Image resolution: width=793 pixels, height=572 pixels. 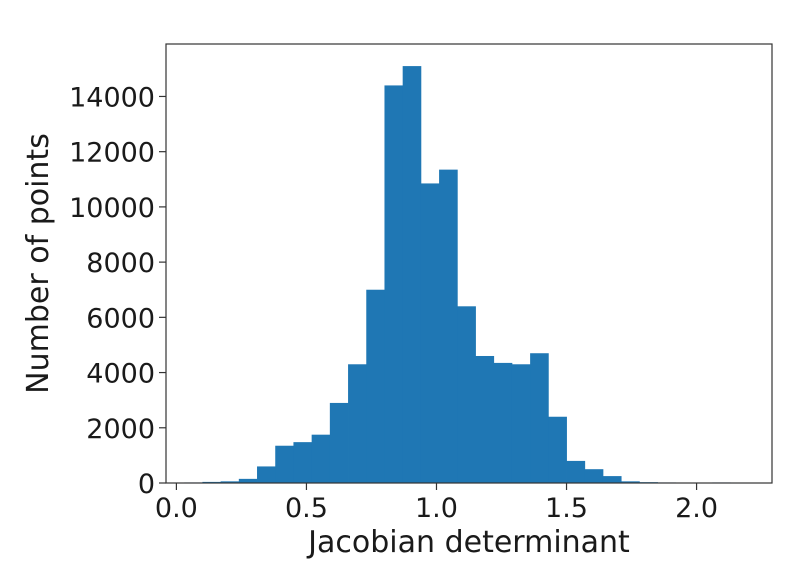 What do you see at coordinates (112, 208) in the screenshot?
I see `y-tick-label: 10000` at bounding box center [112, 208].